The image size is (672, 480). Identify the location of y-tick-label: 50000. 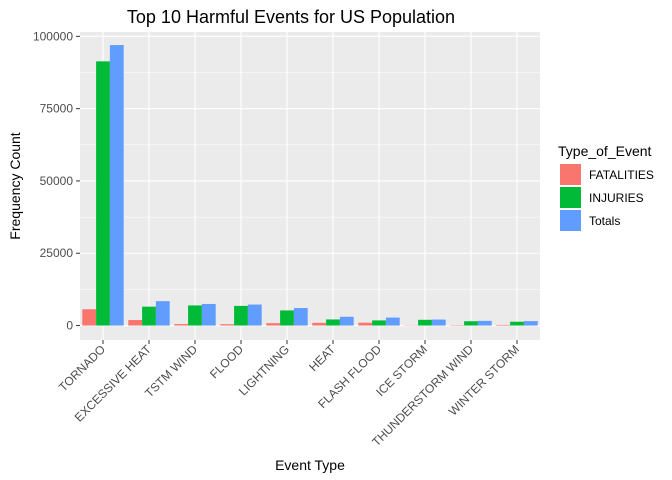
(57, 181).